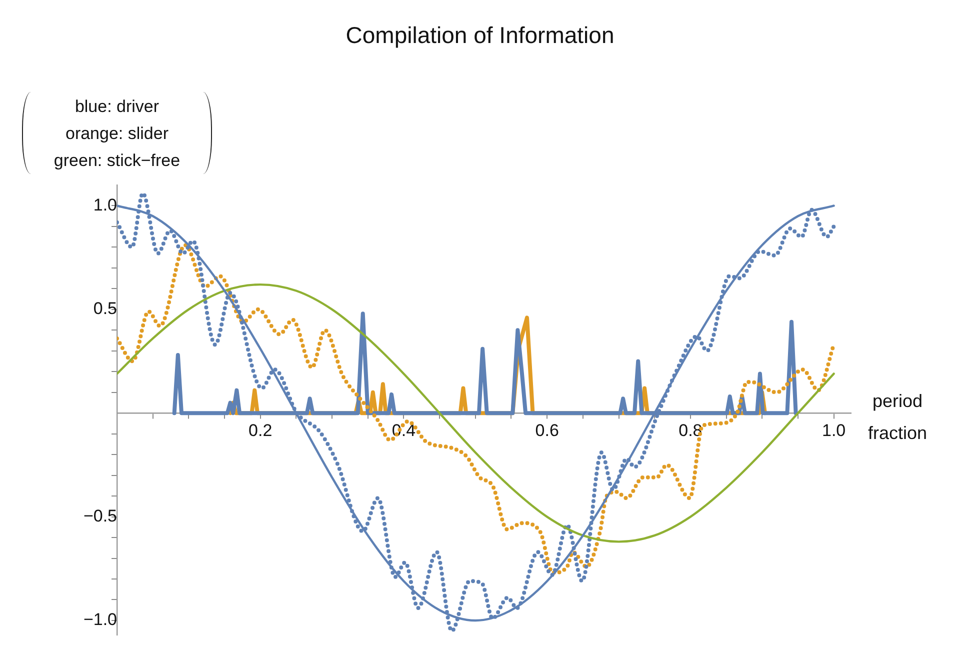 The image size is (960, 654). I want to click on y-tick-label: −0.5, so click(100, 516).